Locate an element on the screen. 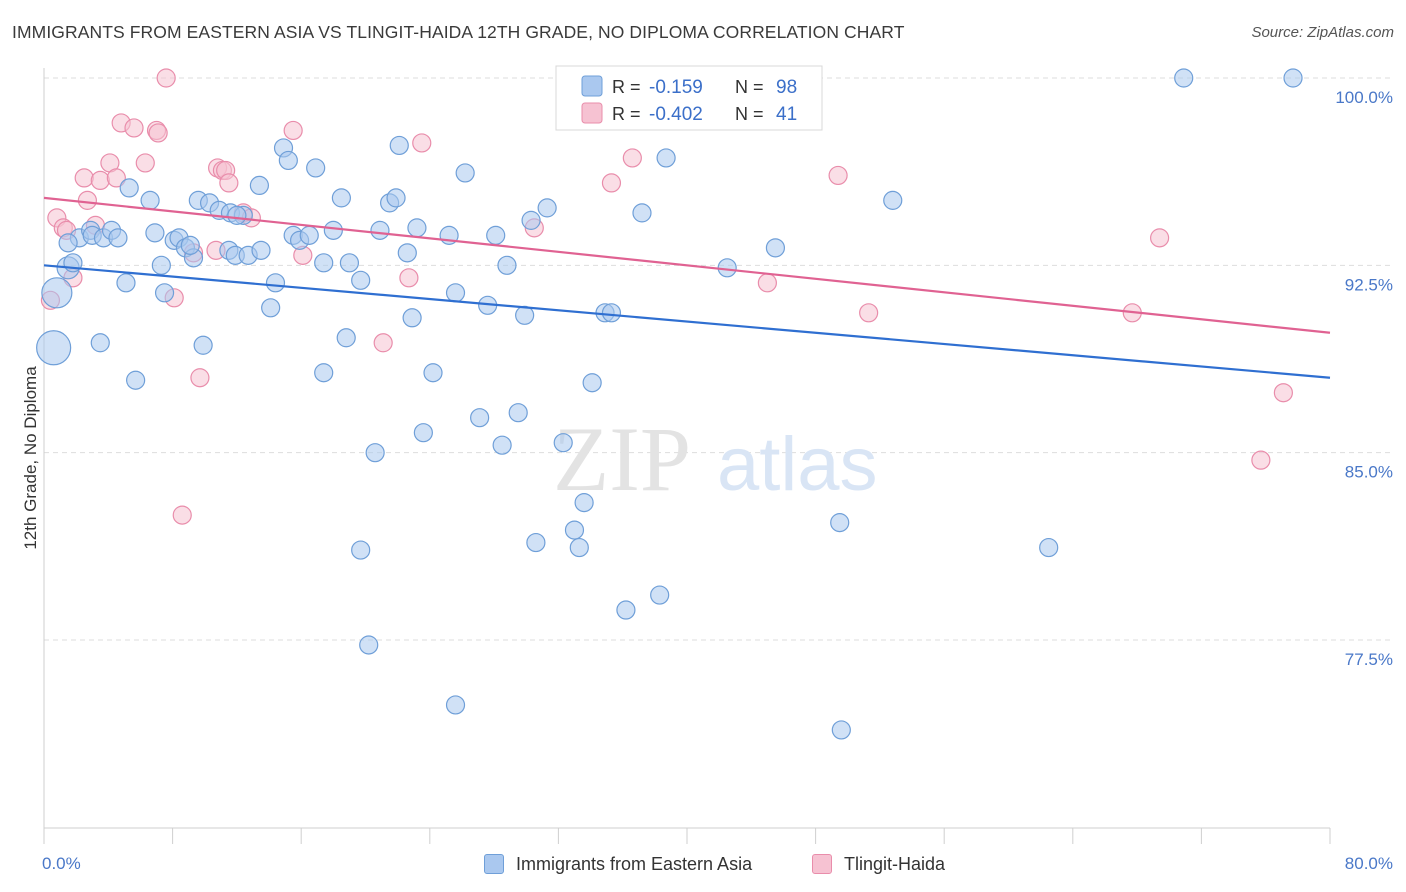  legend-r-label-2: R = is located at coordinates (626, 114).